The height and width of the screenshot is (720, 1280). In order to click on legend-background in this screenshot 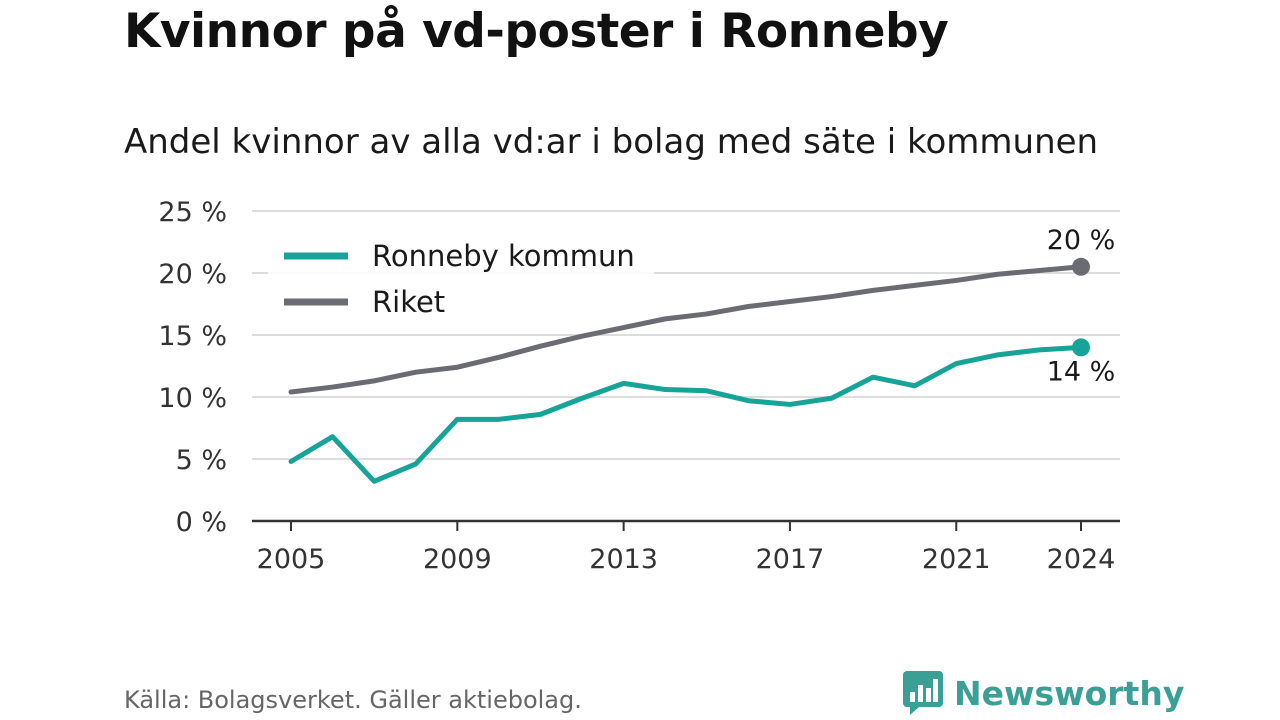, I will do `click(461, 278)`.